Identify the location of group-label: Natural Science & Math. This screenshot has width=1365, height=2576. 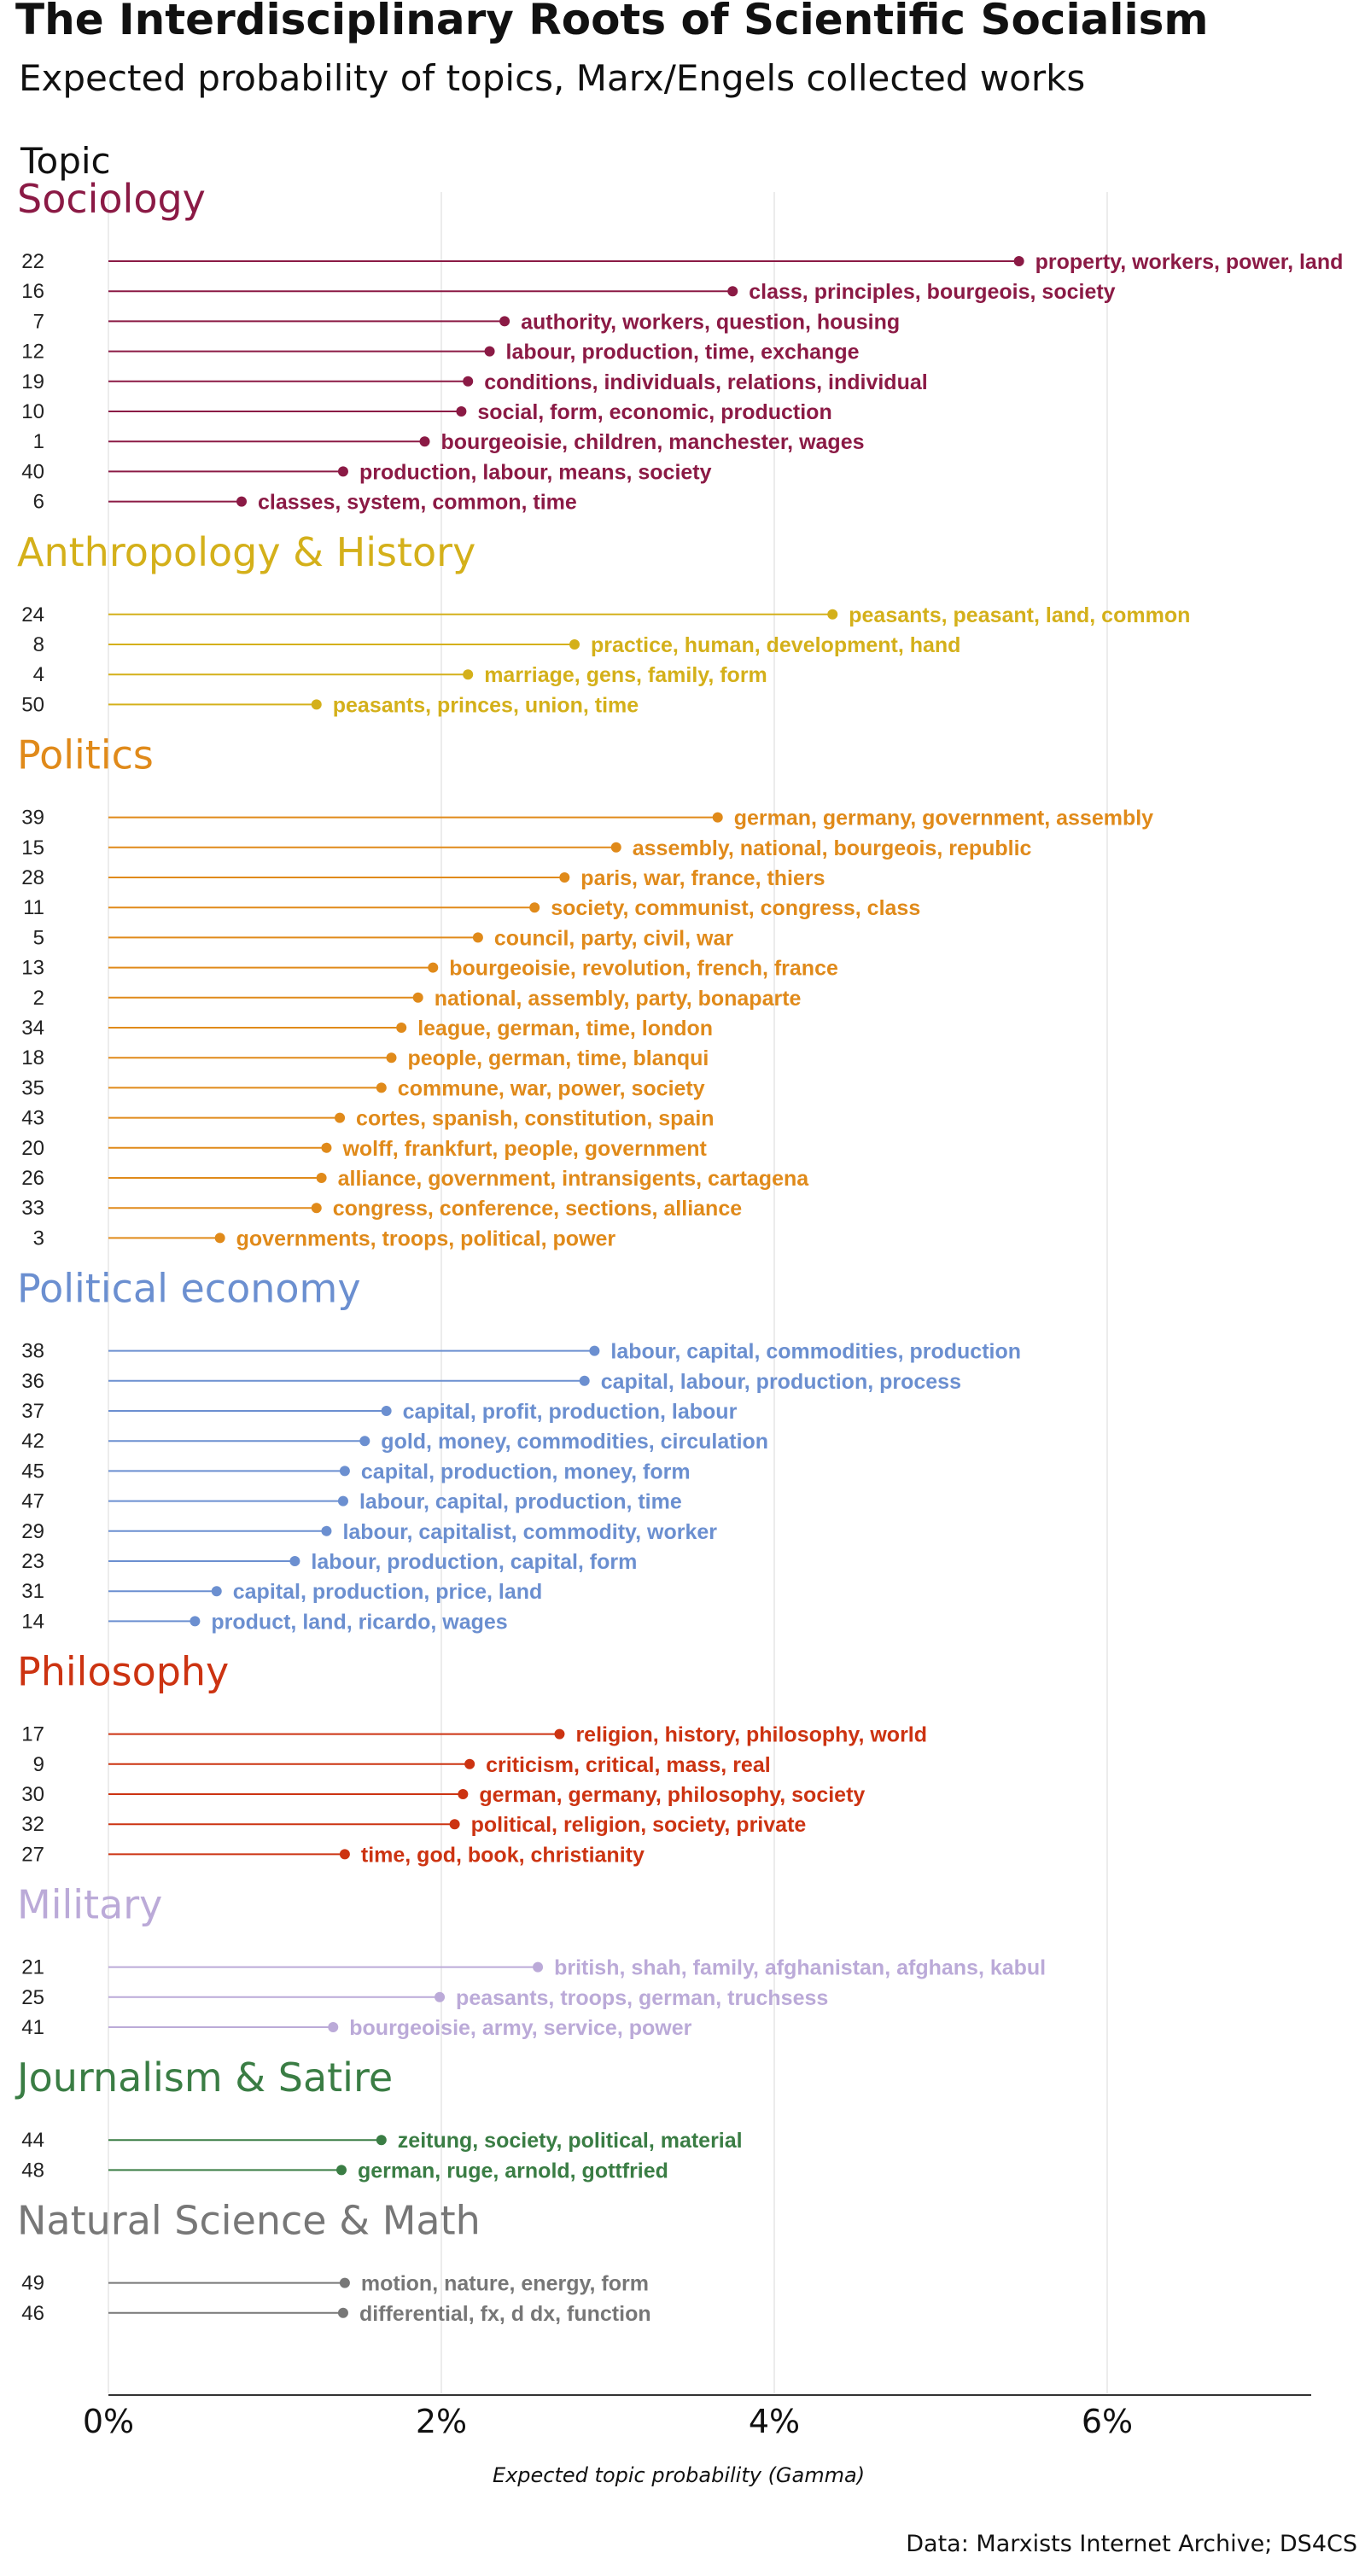
(249, 2221).